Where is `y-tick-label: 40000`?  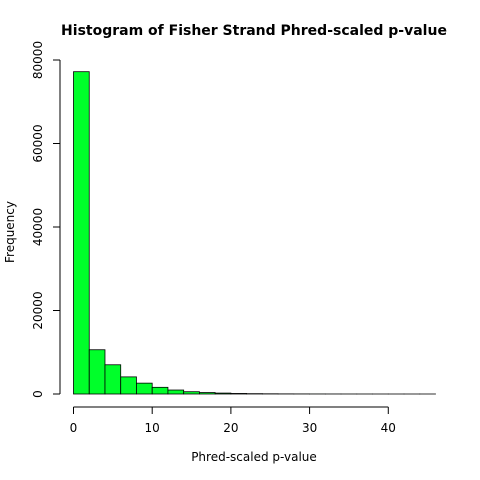
y-tick-label: 40000 is located at coordinates (38, 227).